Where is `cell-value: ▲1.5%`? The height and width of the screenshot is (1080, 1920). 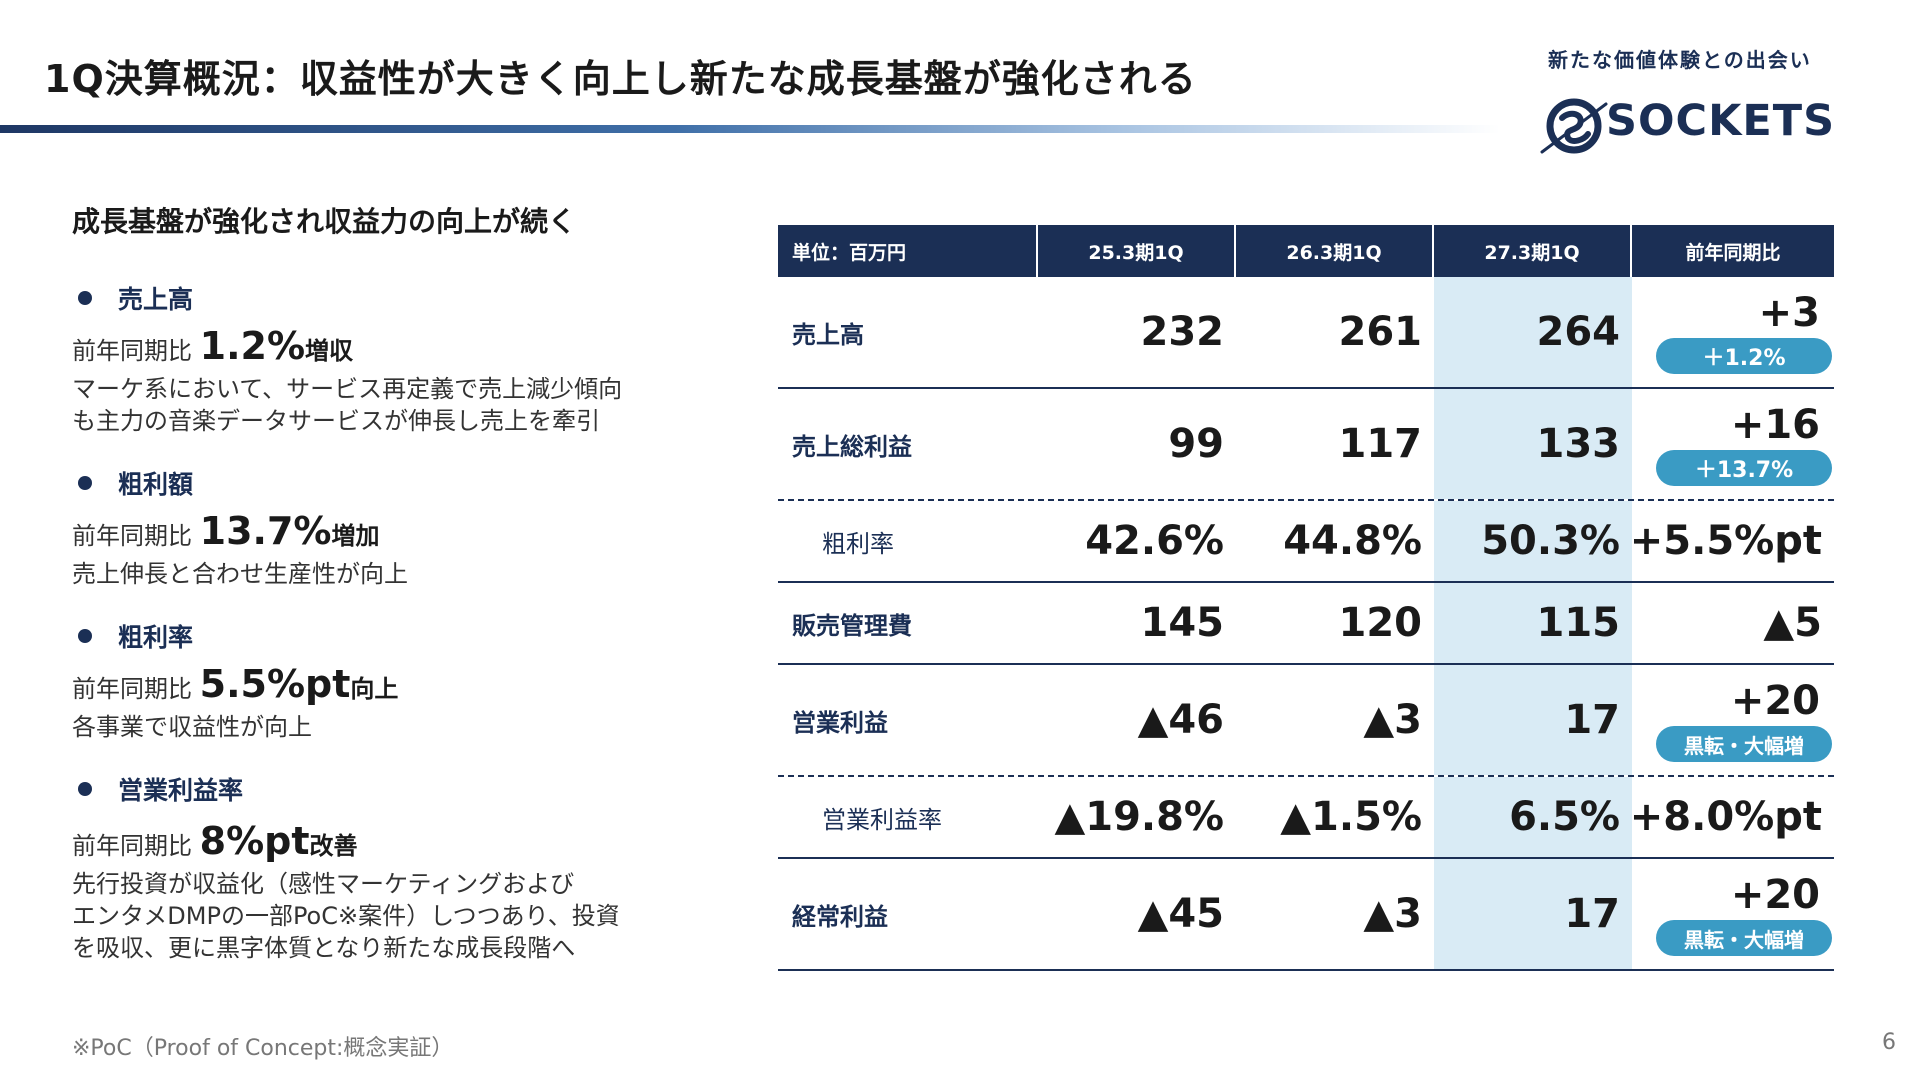 cell-value: ▲1.5% is located at coordinates (1351, 817).